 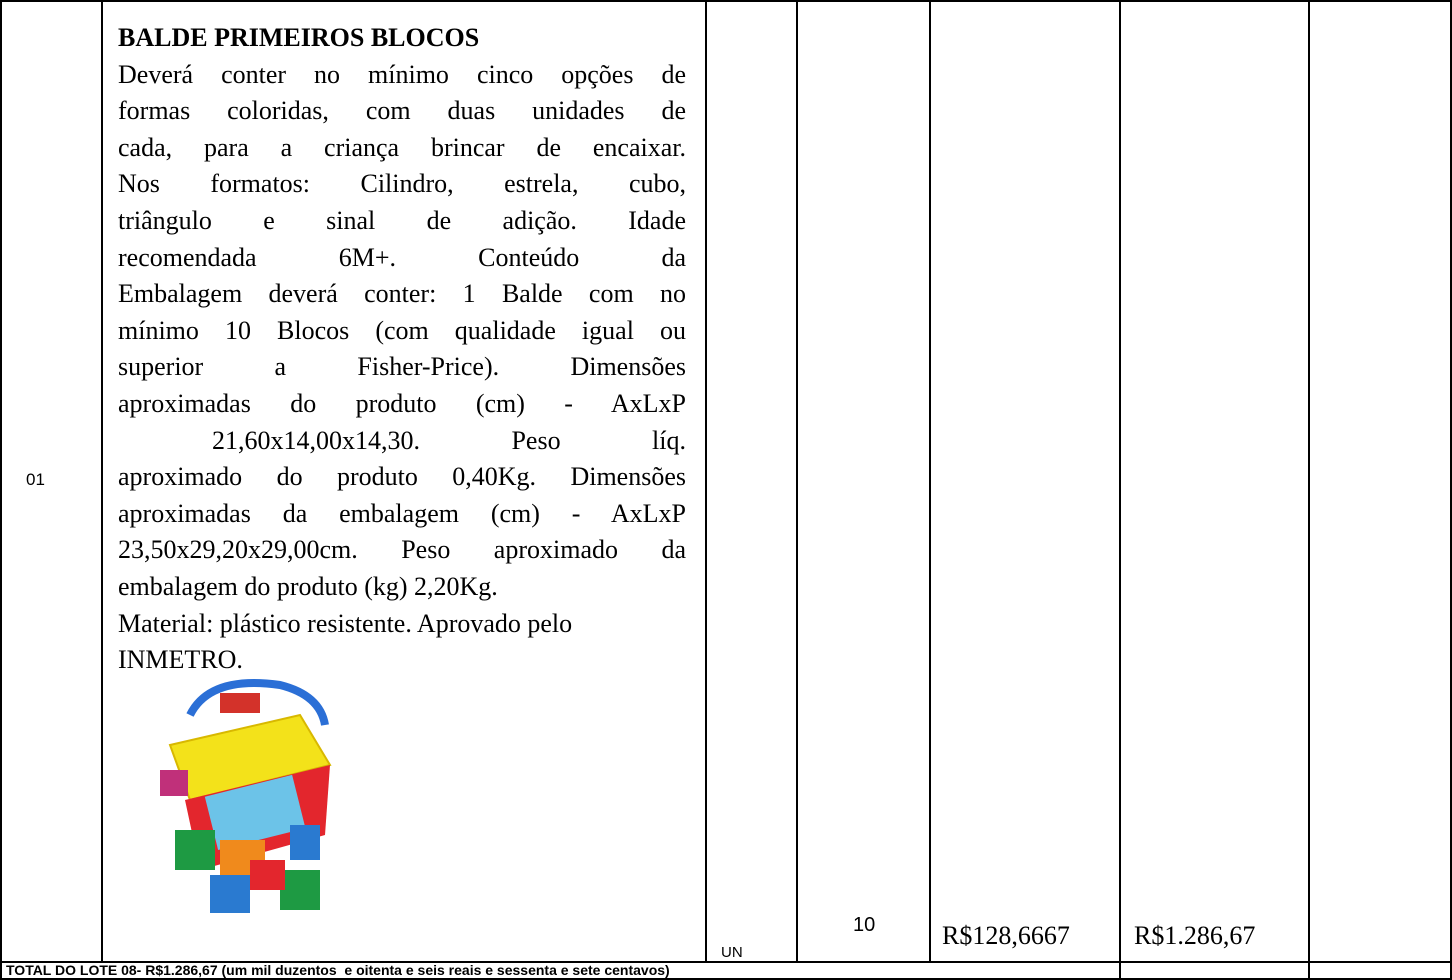 I want to click on product-image, so click(x=246, y=796).